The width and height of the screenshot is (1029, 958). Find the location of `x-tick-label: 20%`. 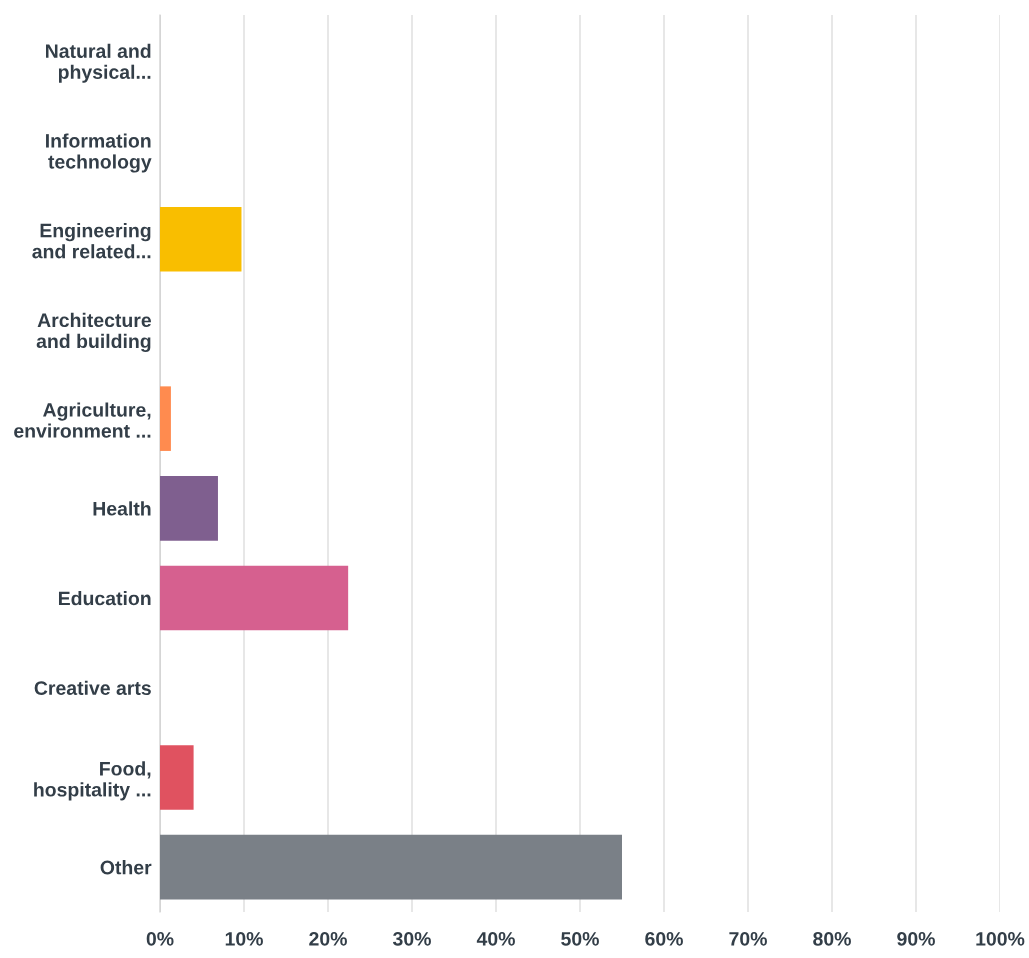

x-tick-label: 20% is located at coordinates (328, 938).